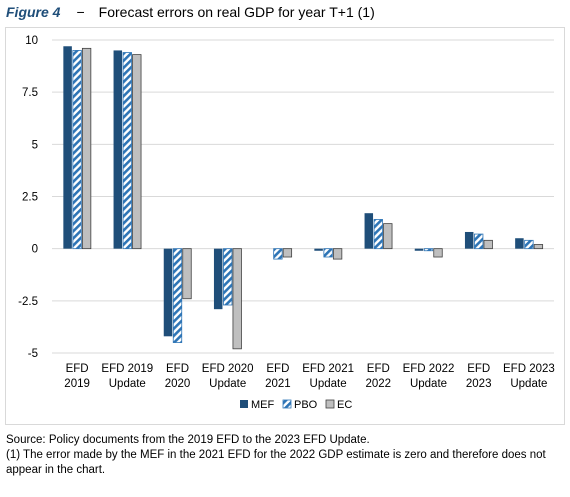 This screenshot has width=570, height=497. I want to click on x-tick-label: 2021, so click(278, 384).